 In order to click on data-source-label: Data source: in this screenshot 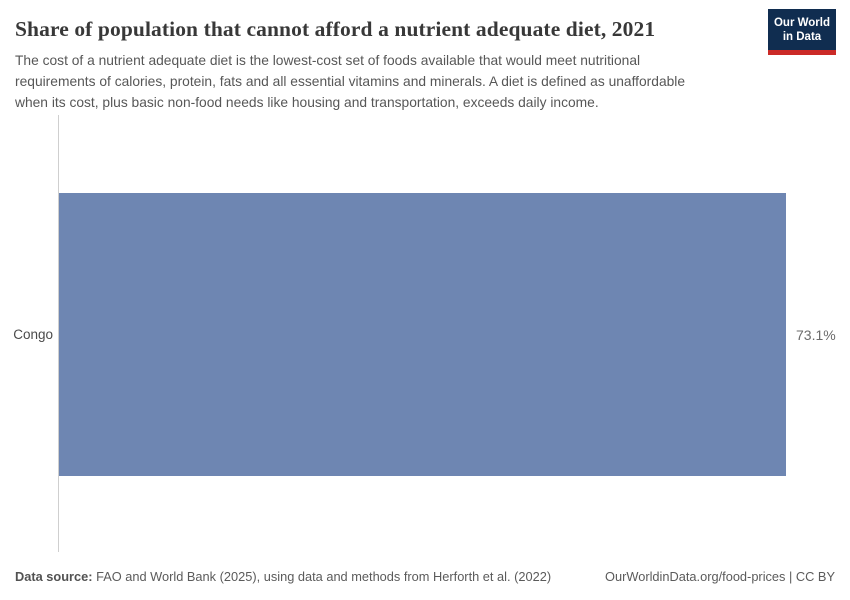, I will do `click(54, 576)`.